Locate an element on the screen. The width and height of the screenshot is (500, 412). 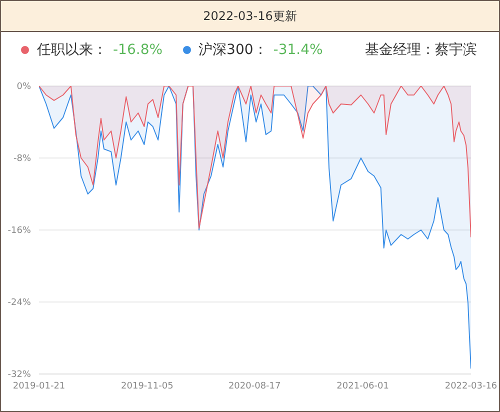
y-tick-label: -8% is located at coordinates (22, 159).